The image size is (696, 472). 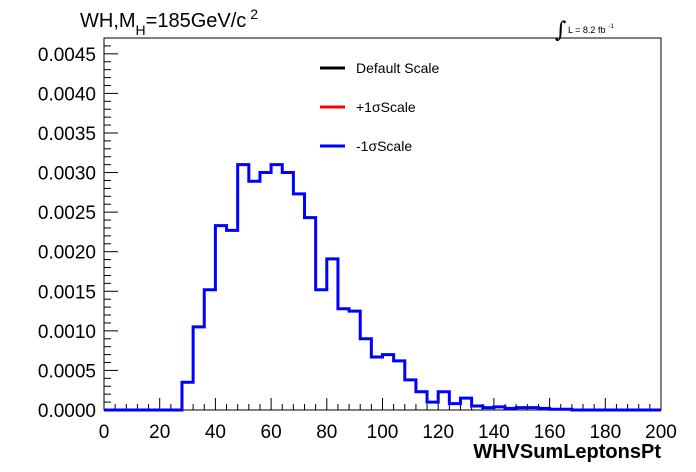 I want to click on lumi-label: ∫ L = 8.2 fb -1, so click(x=584, y=30).